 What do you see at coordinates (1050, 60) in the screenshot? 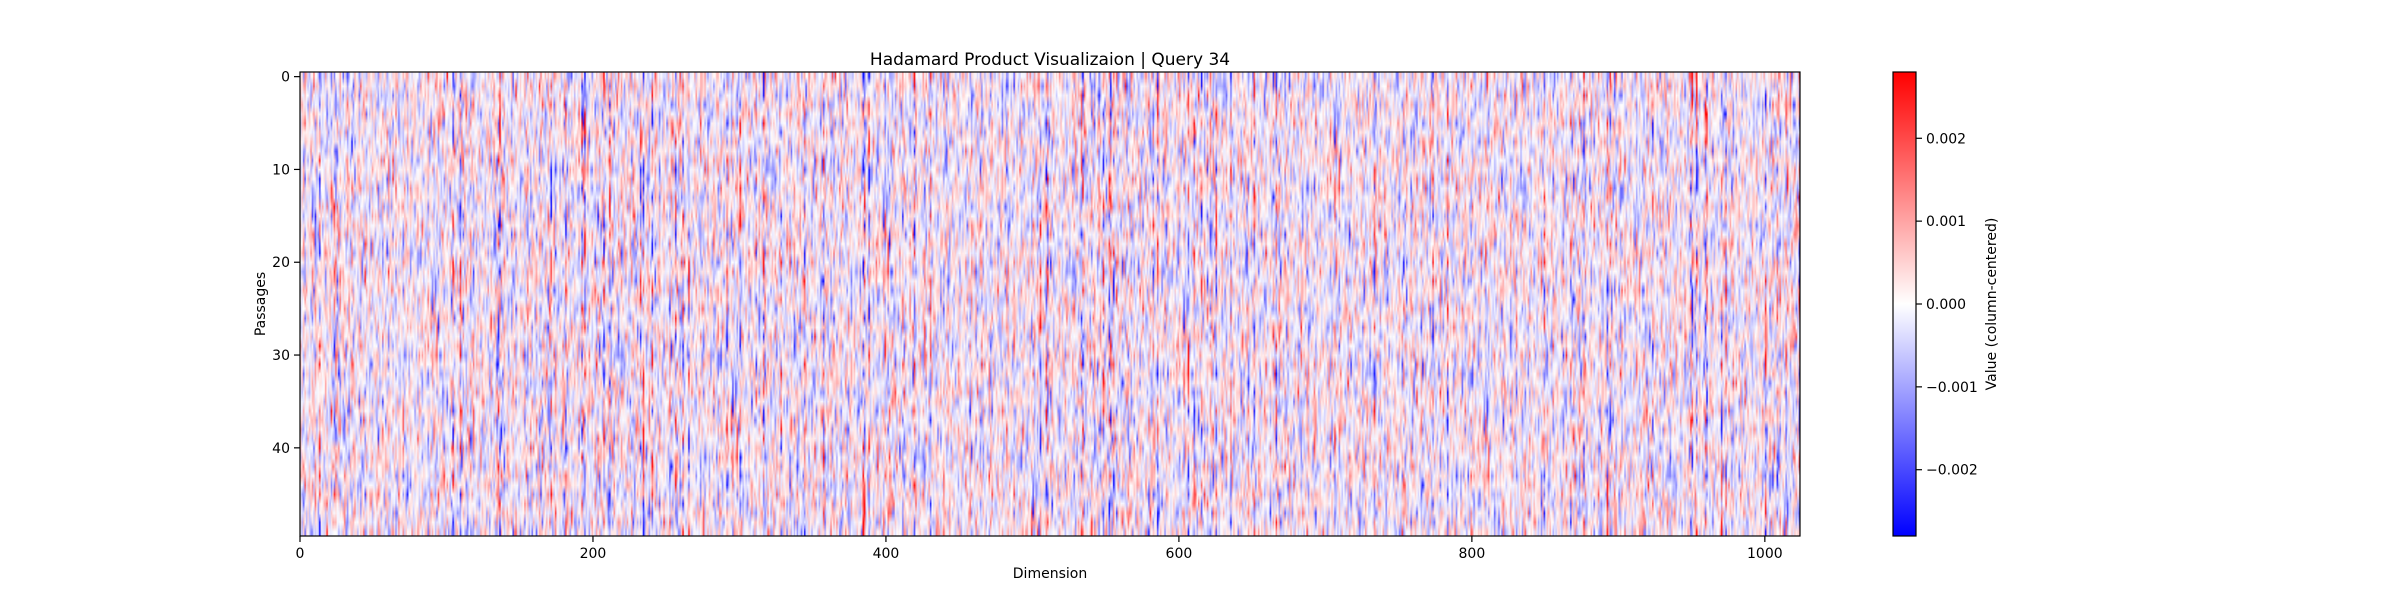
I see `chart-title: Hadamard Product Visualizaion | Query 34` at bounding box center [1050, 60].